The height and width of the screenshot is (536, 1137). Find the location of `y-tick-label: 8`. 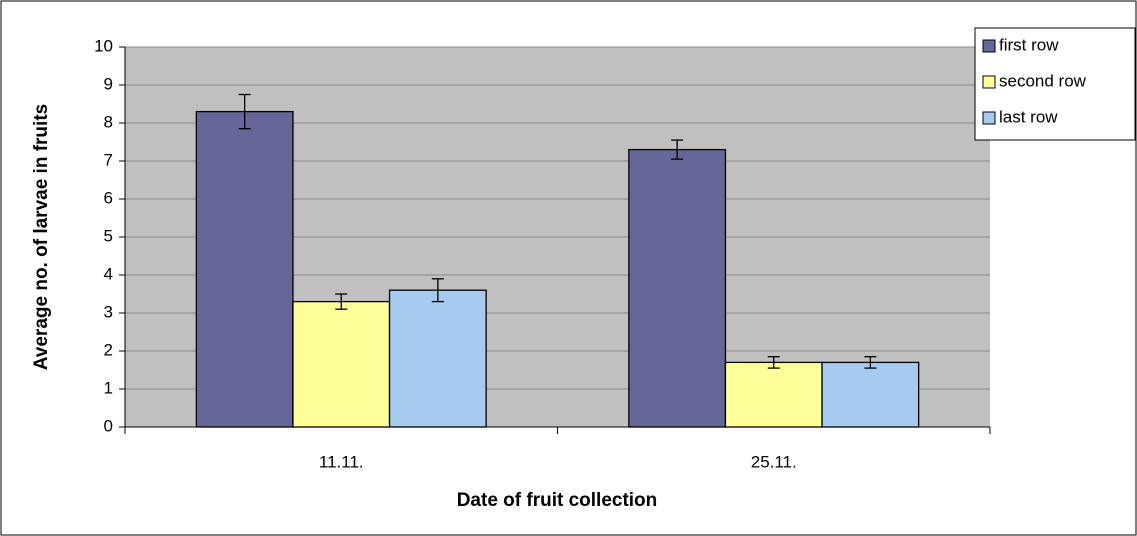

y-tick-label: 8 is located at coordinates (108, 121).